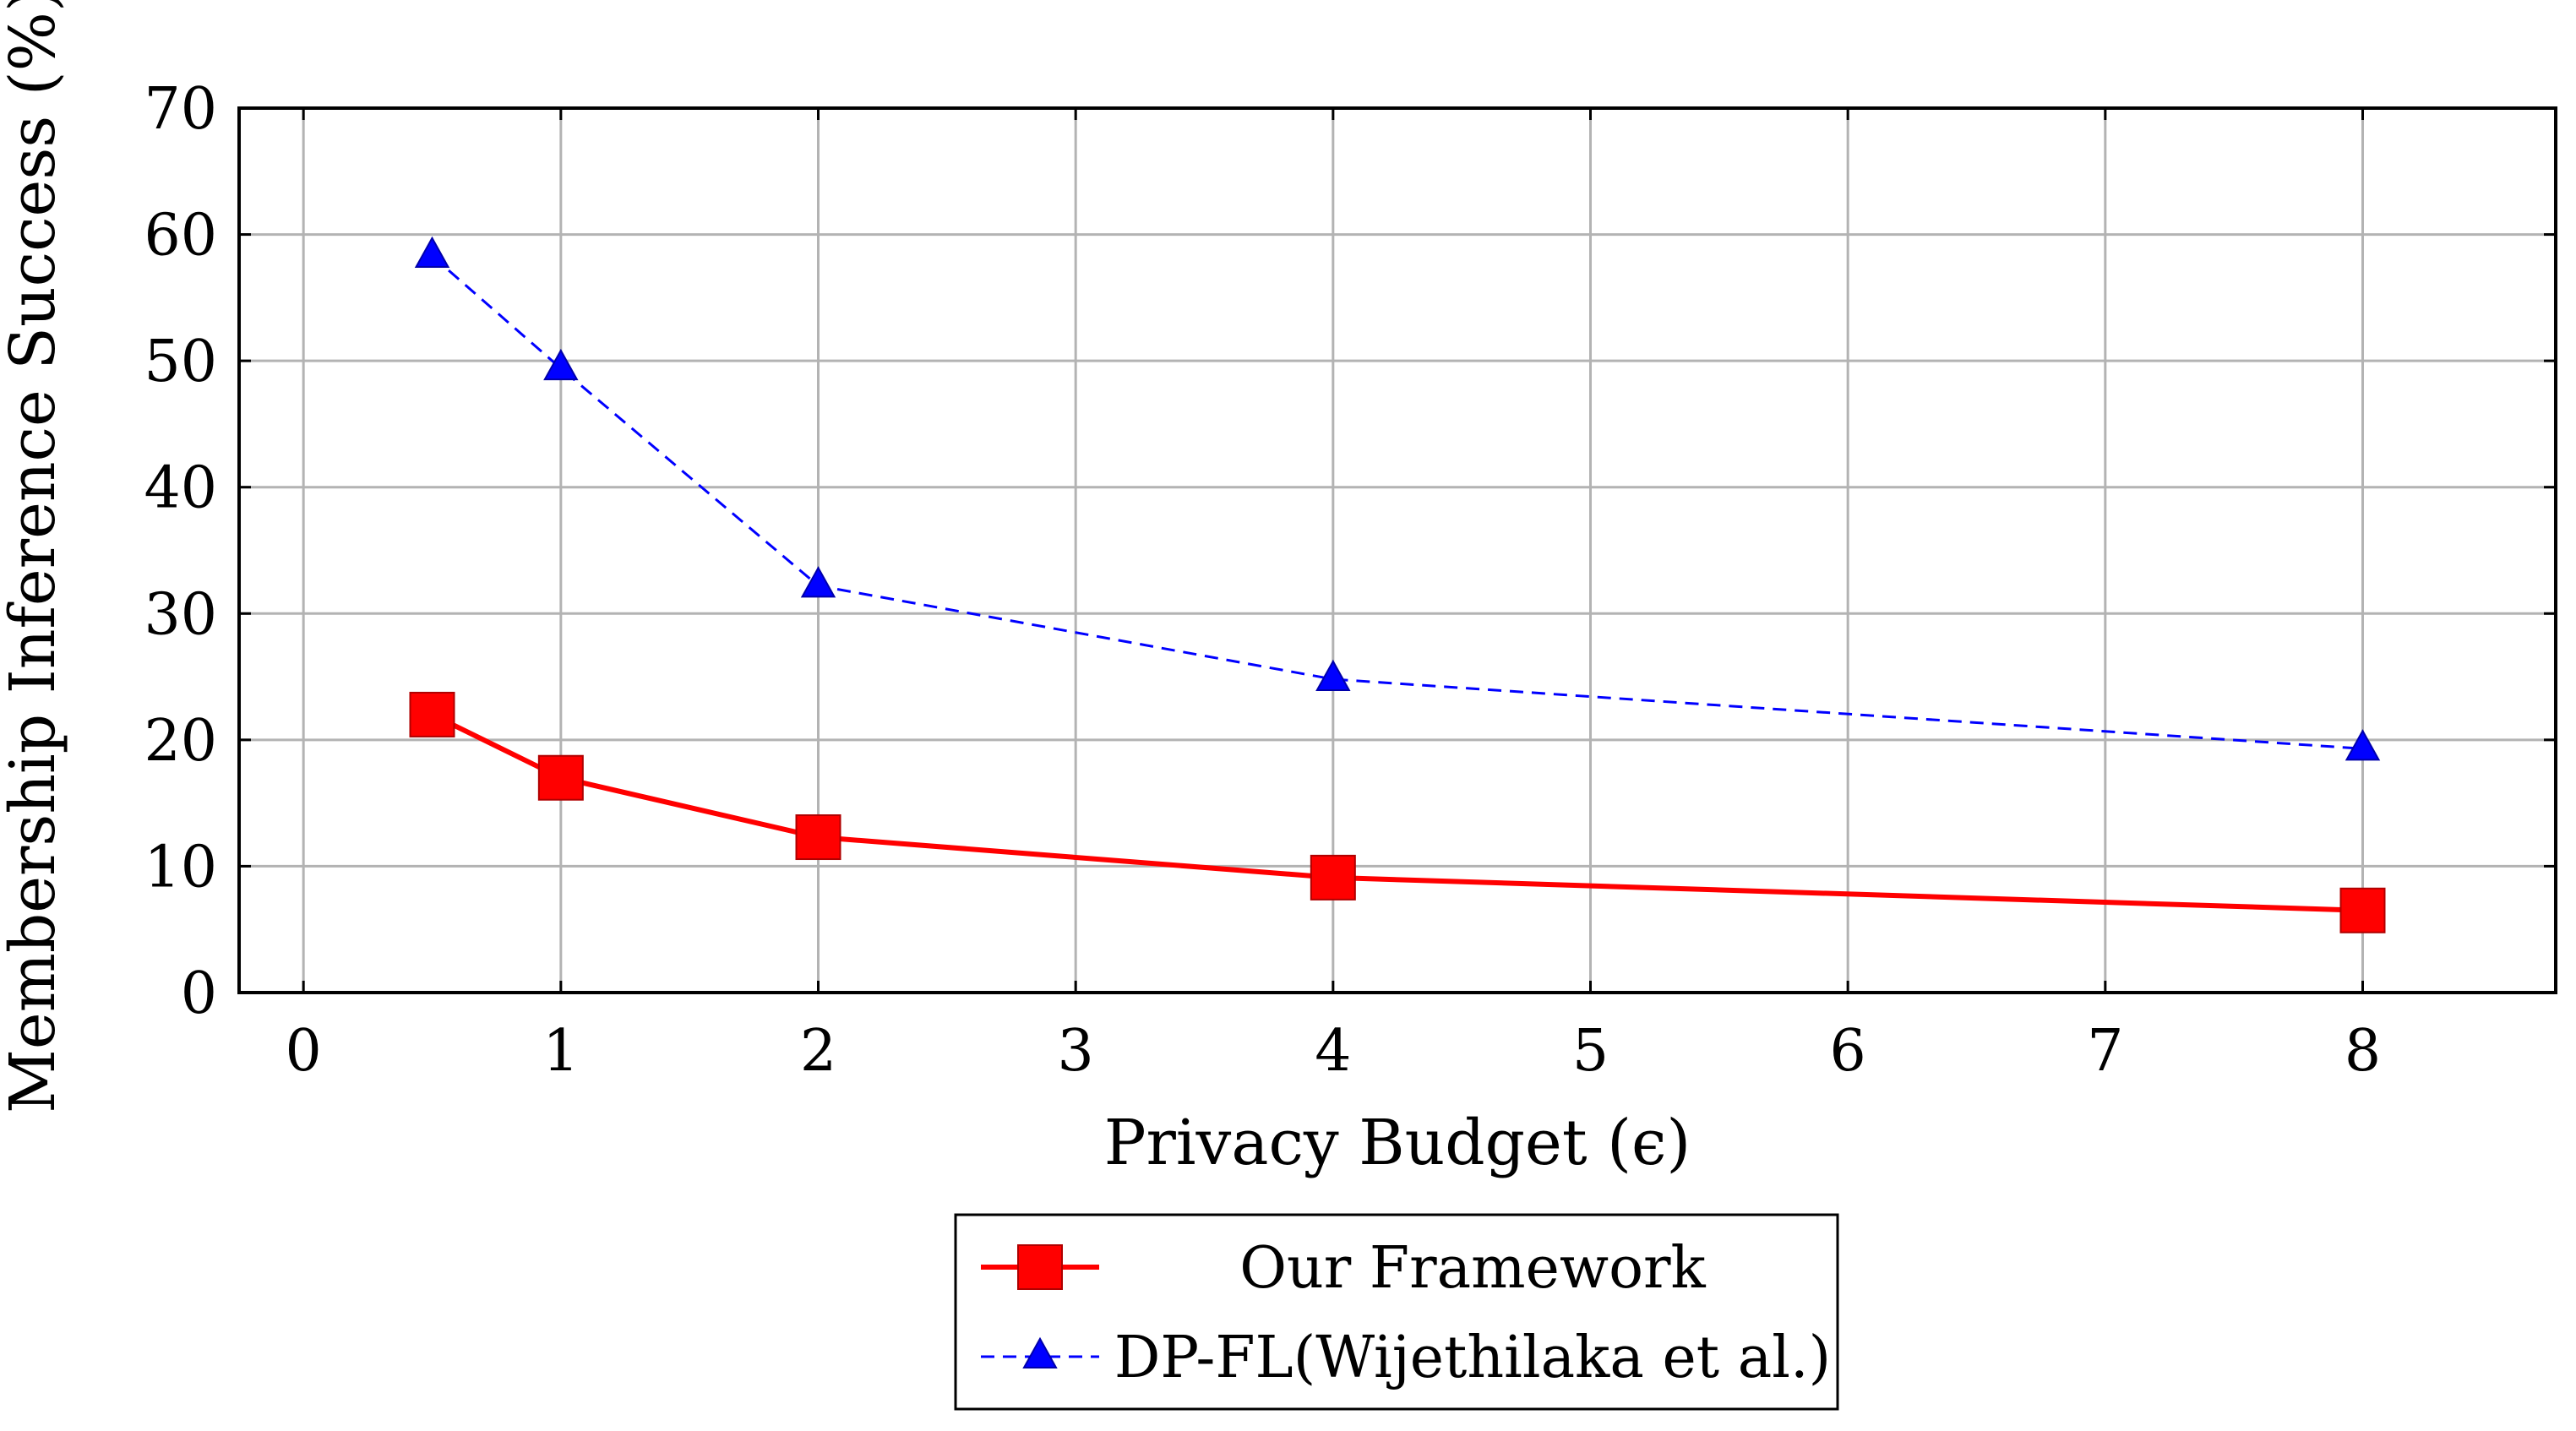 The height and width of the screenshot is (1431, 2576). Describe the element at coordinates (2363, 1051) in the screenshot. I see `x-tick-label: 8` at that location.